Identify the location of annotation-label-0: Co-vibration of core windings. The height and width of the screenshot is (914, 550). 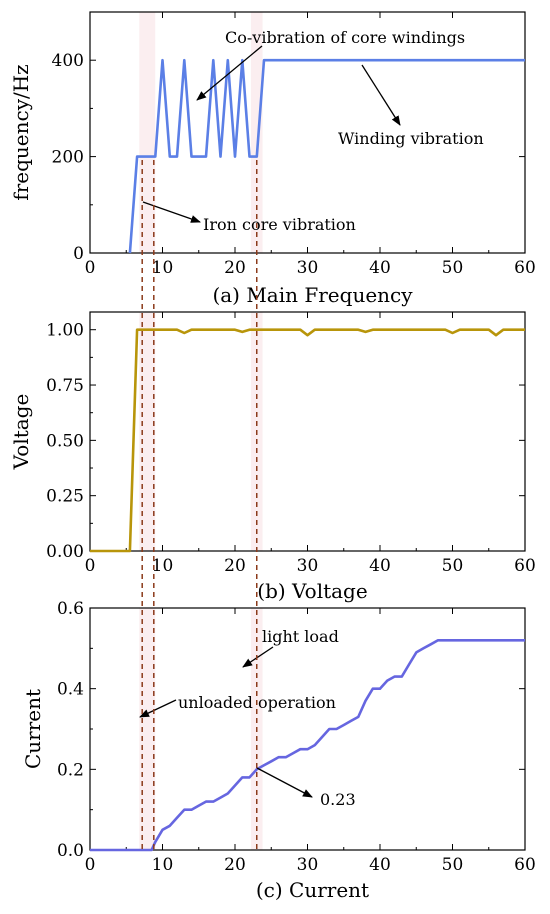
(345, 37).